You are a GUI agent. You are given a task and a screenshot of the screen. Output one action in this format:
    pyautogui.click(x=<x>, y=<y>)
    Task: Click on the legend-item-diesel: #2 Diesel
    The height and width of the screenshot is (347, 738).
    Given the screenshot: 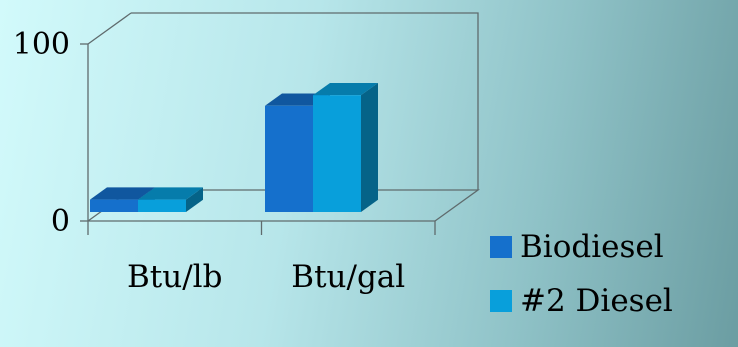 What is the action you would take?
    pyautogui.click(x=581, y=301)
    